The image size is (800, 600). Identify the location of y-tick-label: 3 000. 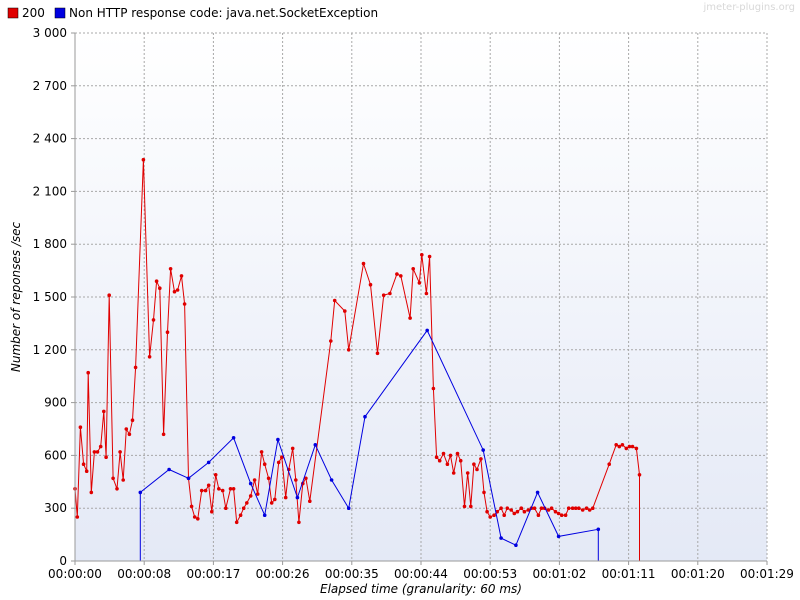
(50, 33).